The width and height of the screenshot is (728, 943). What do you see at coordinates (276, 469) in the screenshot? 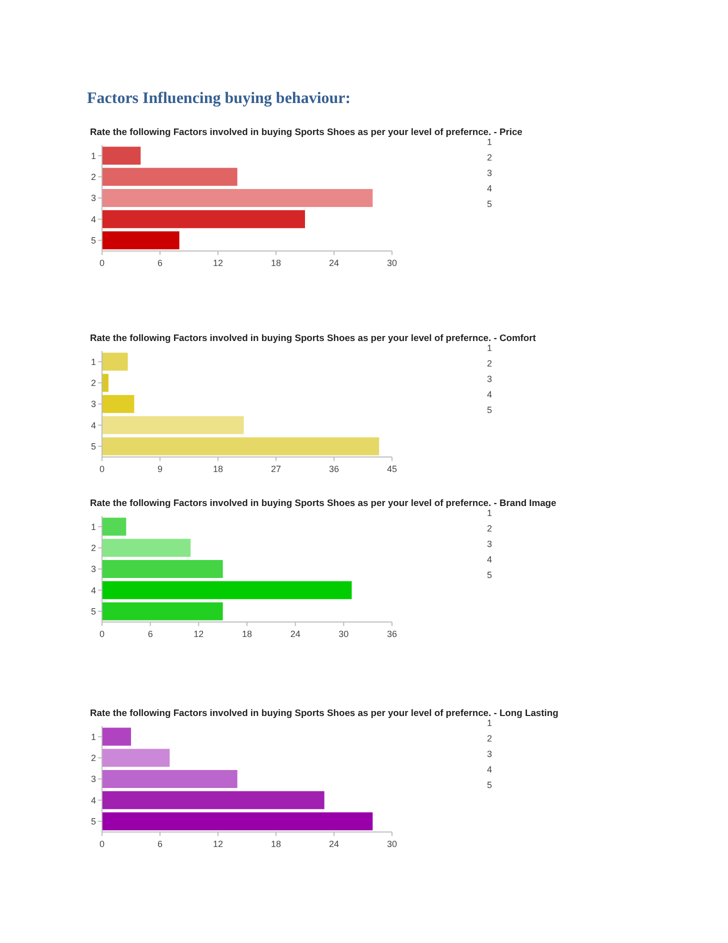
I see `x-tick-label: 27` at bounding box center [276, 469].